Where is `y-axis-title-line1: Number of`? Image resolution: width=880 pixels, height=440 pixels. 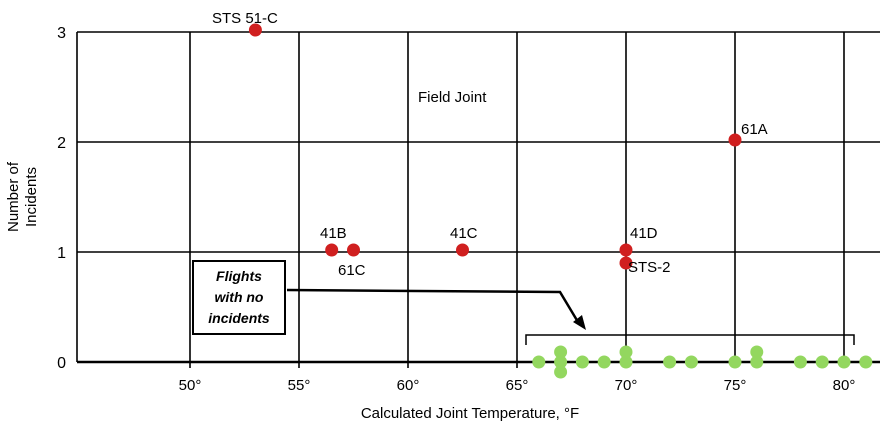
y-axis-title-line1: Number of is located at coordinates (13, 196).